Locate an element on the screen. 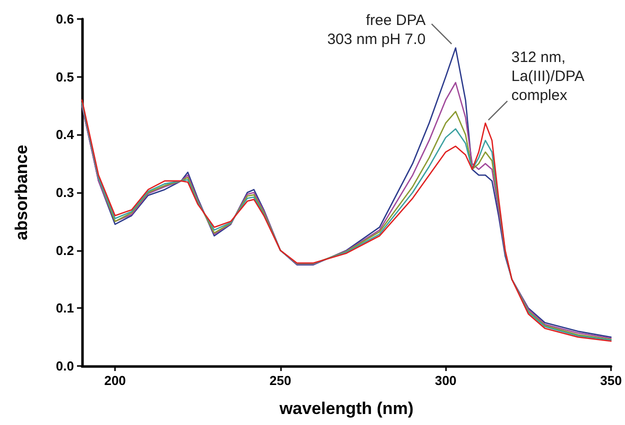 This screenshot has height=425, width=625. y-tick-label: 0.5 is located at coordinates (65, 76).